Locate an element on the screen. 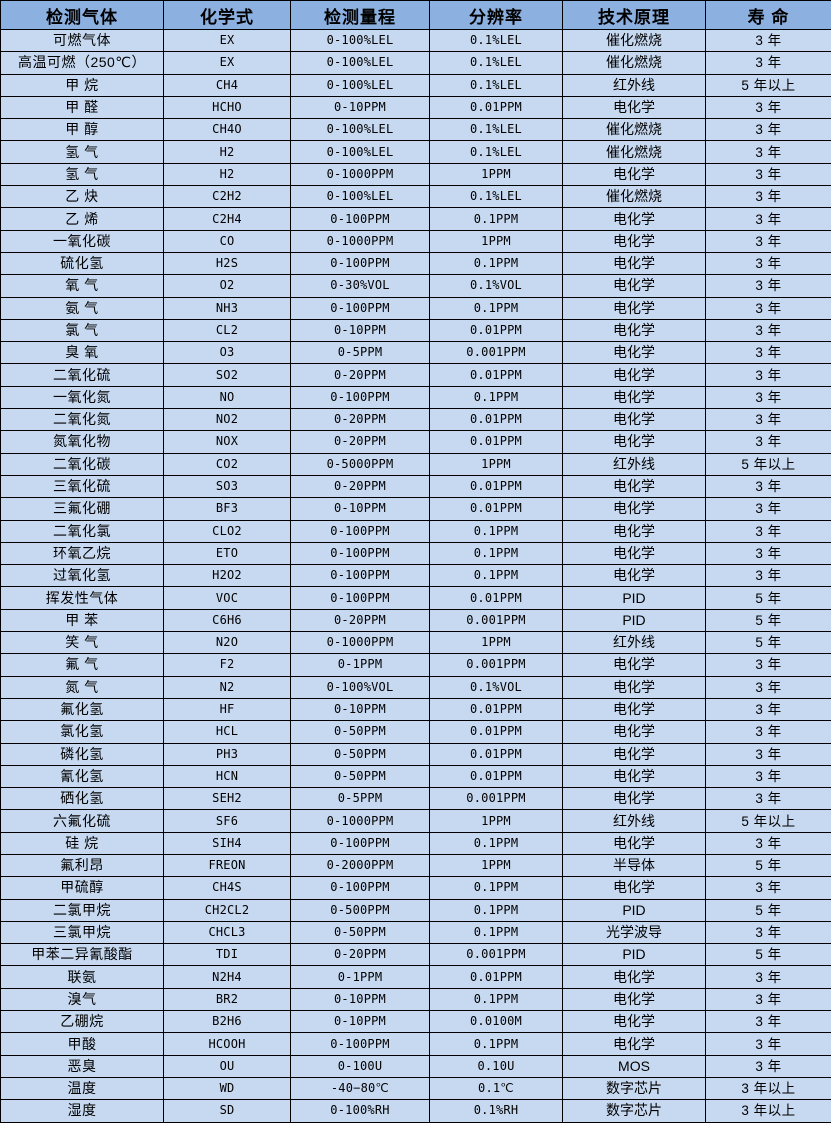 Image resolution: width=831 pixels, height=1123 pixels. cell-formula: SO3 is located at coordinates (227, 486).